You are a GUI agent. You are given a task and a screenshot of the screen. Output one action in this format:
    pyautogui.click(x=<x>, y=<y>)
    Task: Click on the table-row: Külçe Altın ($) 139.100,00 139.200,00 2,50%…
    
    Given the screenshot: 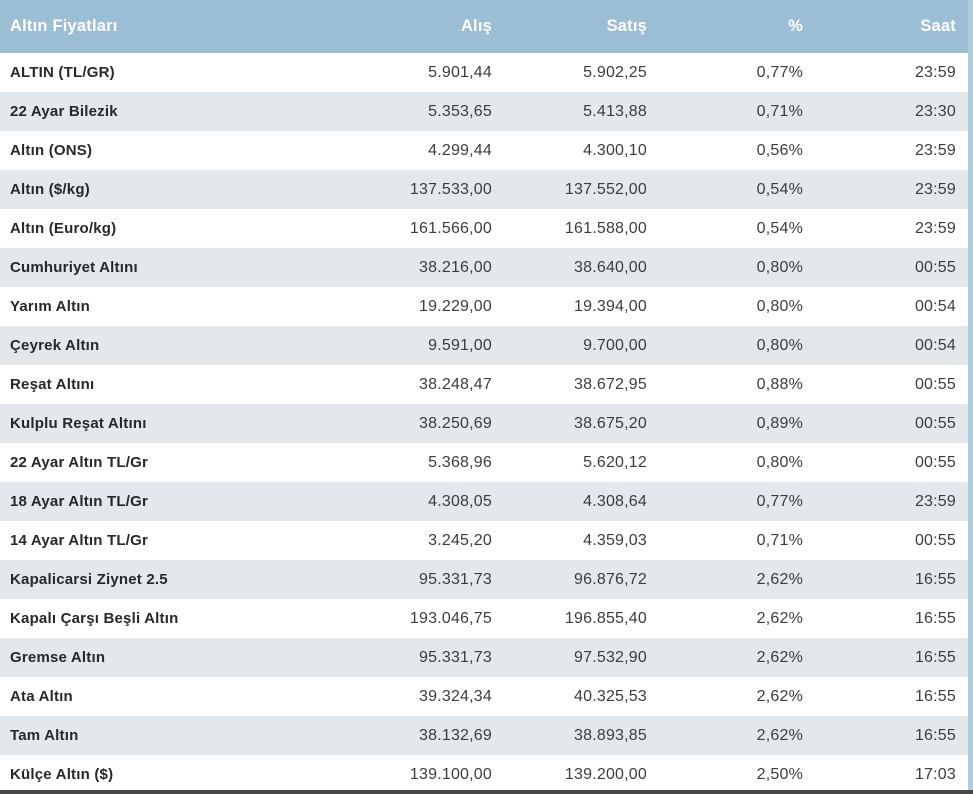 What is the action you would take?
    pyautogui.click(x=486, y=774)
    